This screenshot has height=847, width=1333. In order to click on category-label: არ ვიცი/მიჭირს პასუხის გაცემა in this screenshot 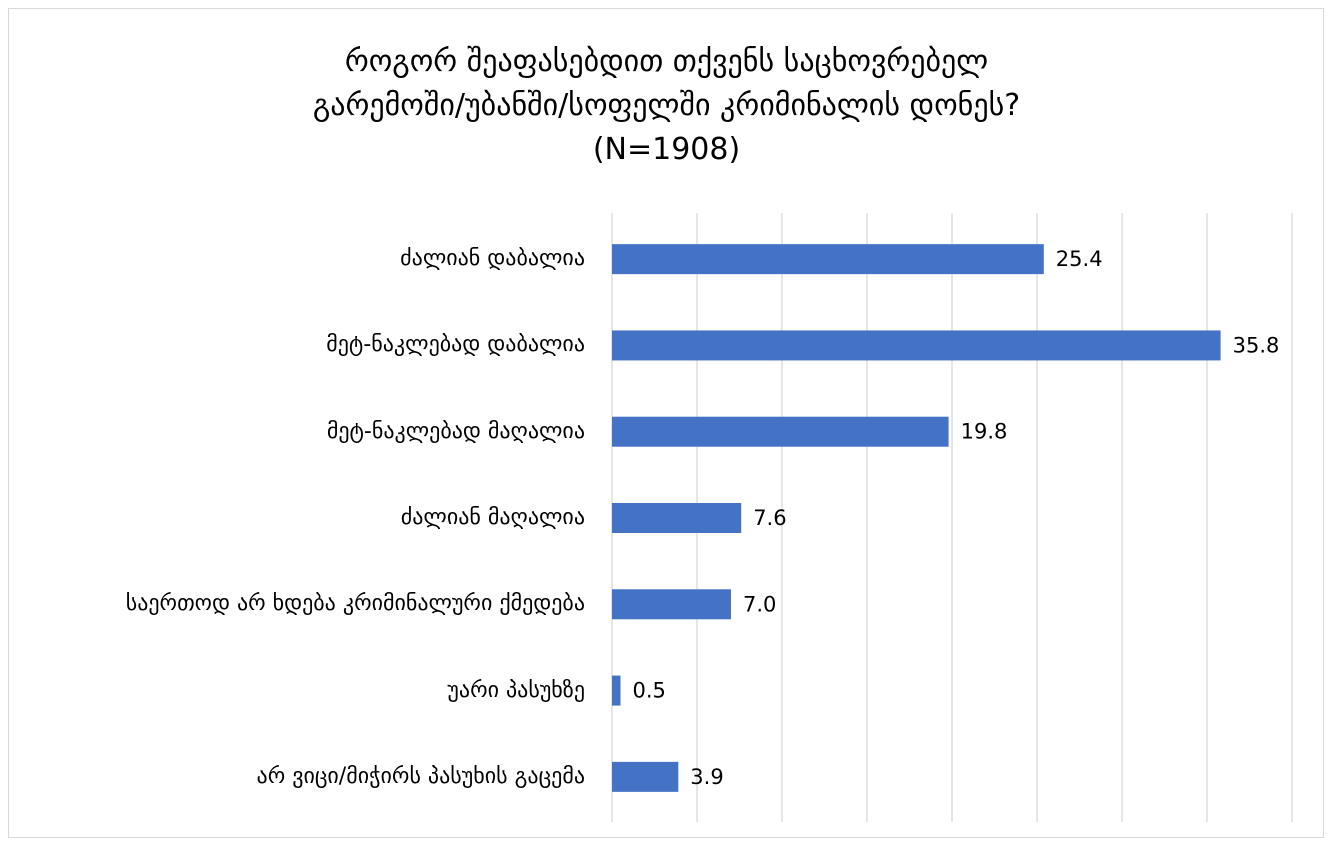, I will do `click(420, 776)`.